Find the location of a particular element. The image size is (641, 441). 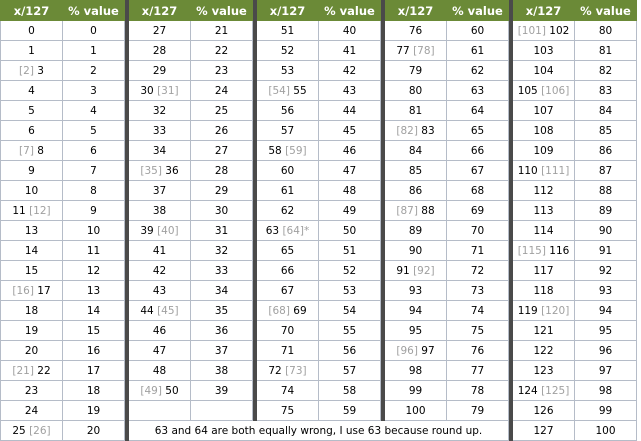

percent-value: 9 is located at coordinates (93, 210).